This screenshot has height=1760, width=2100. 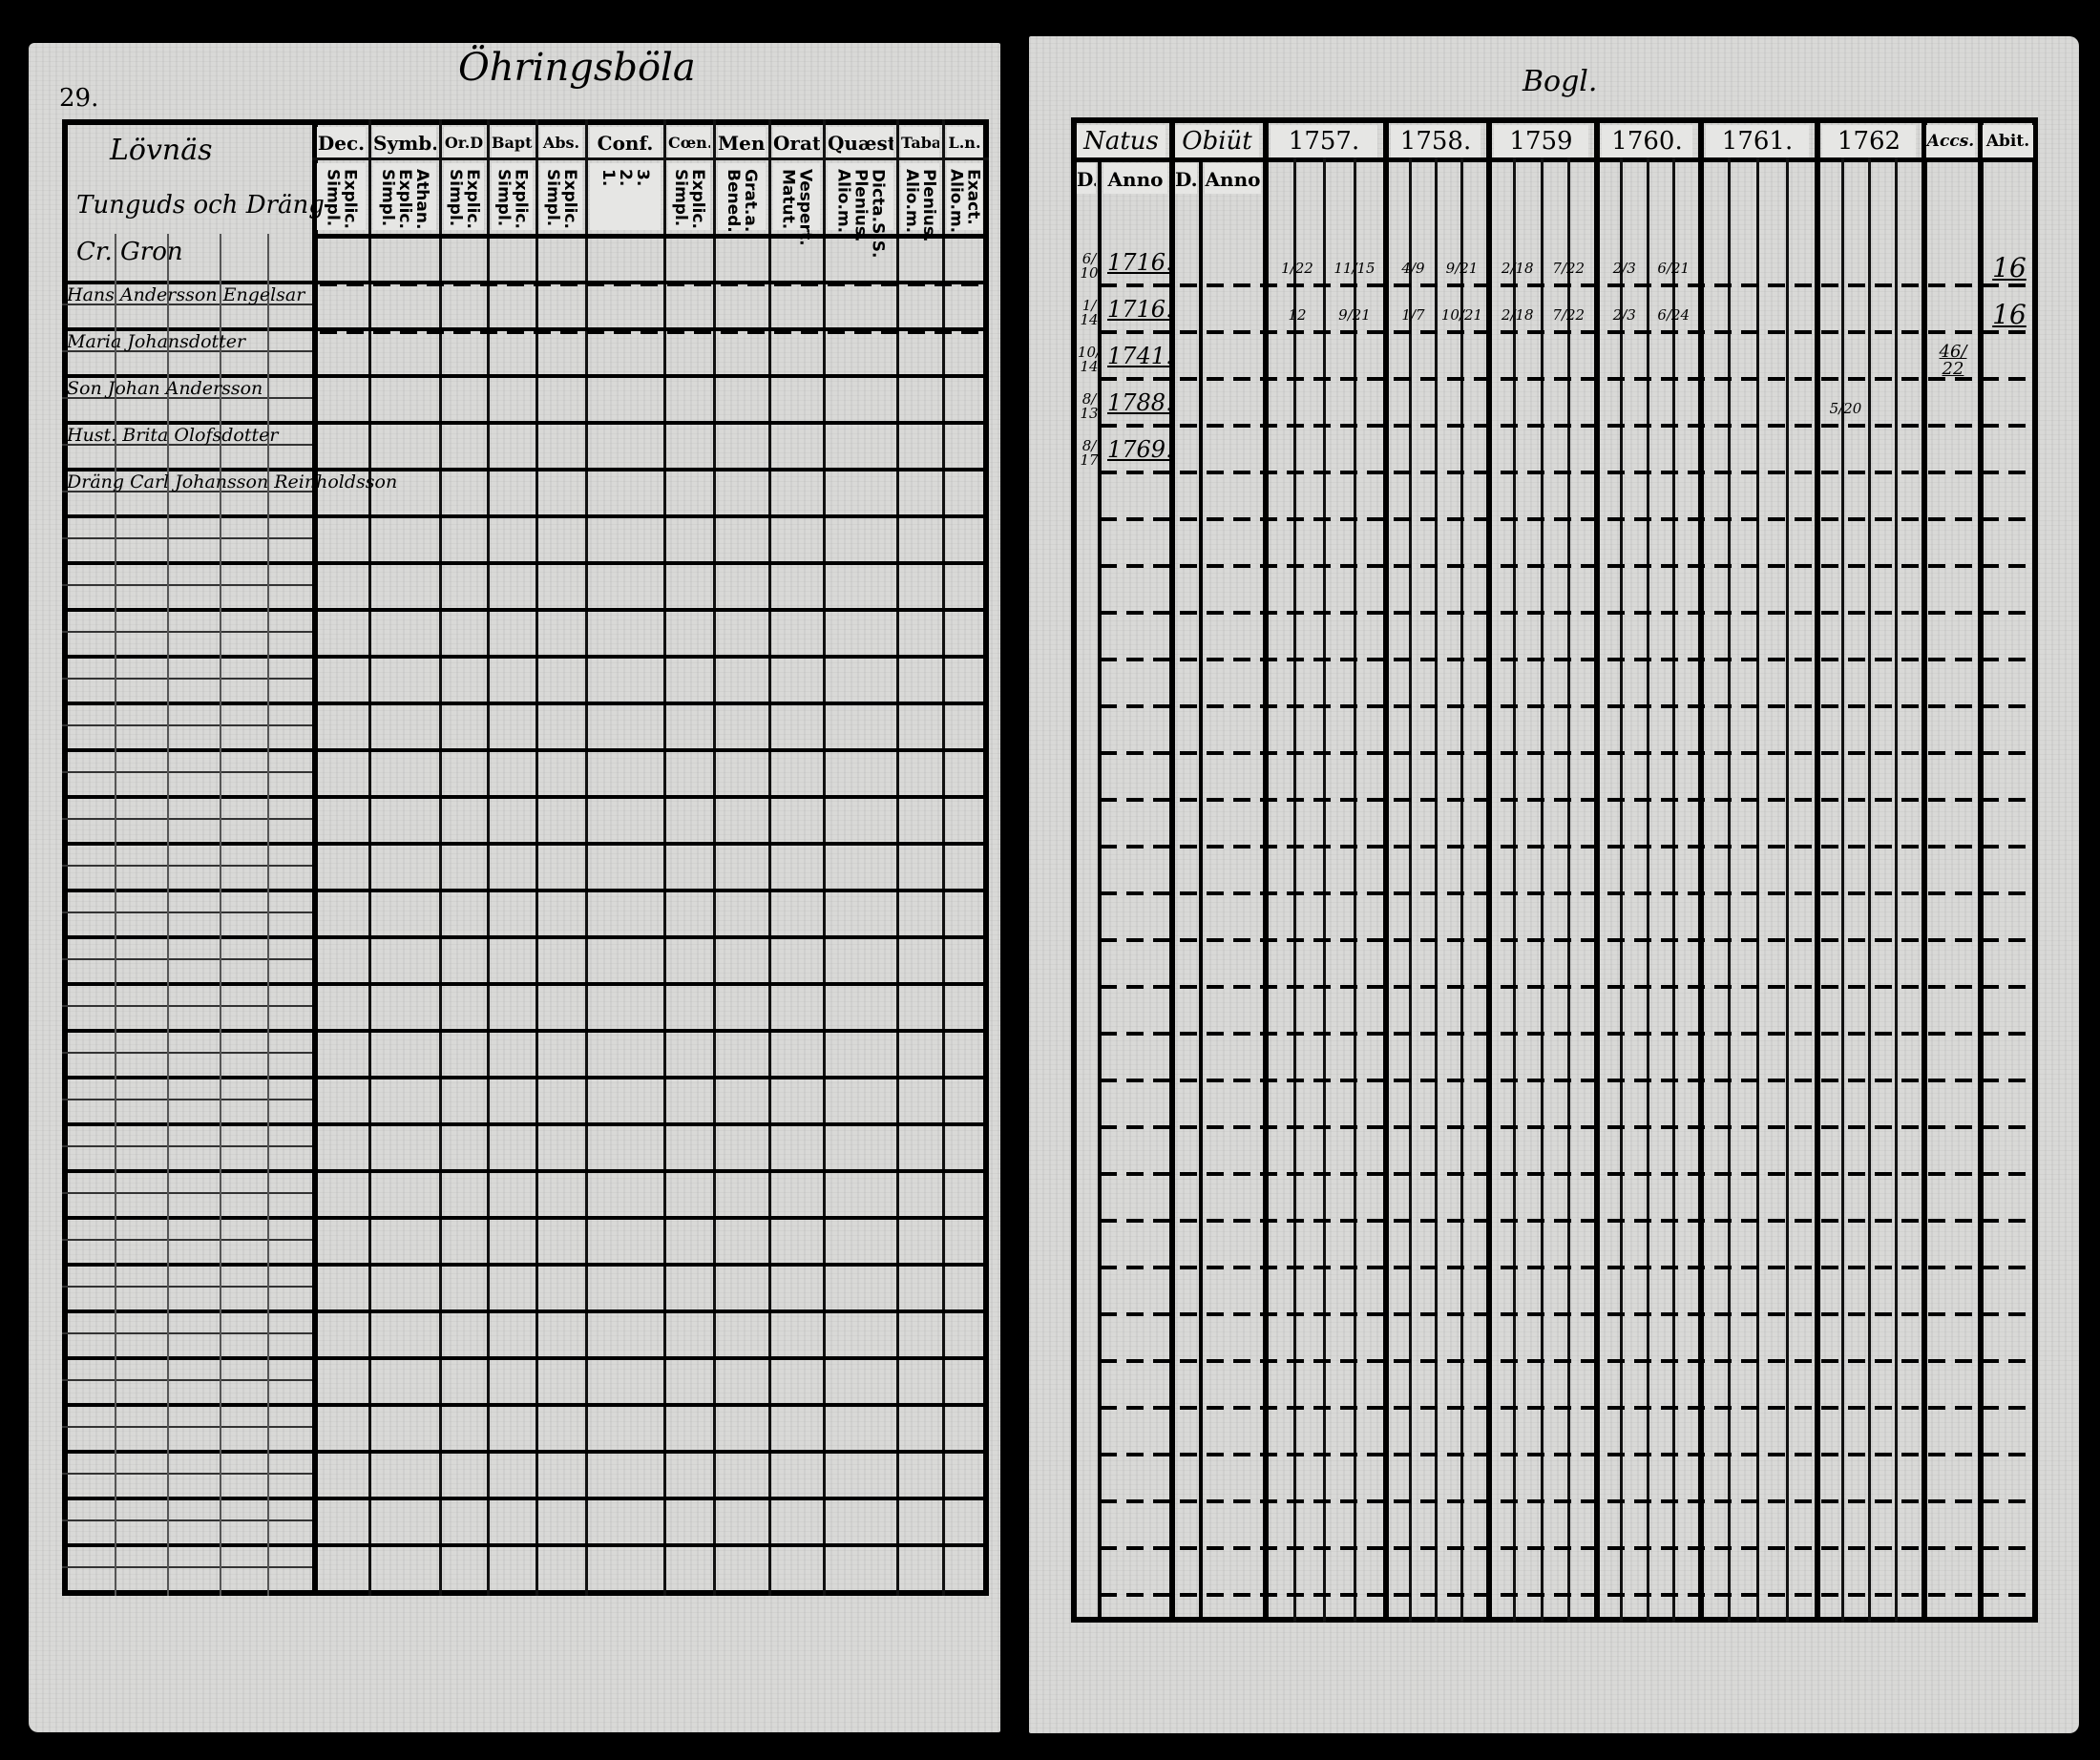 What do you see at coordinates (860, 142) in the screenshot?
I see `column-header: Quæst.` at bounding box center [860, 142].